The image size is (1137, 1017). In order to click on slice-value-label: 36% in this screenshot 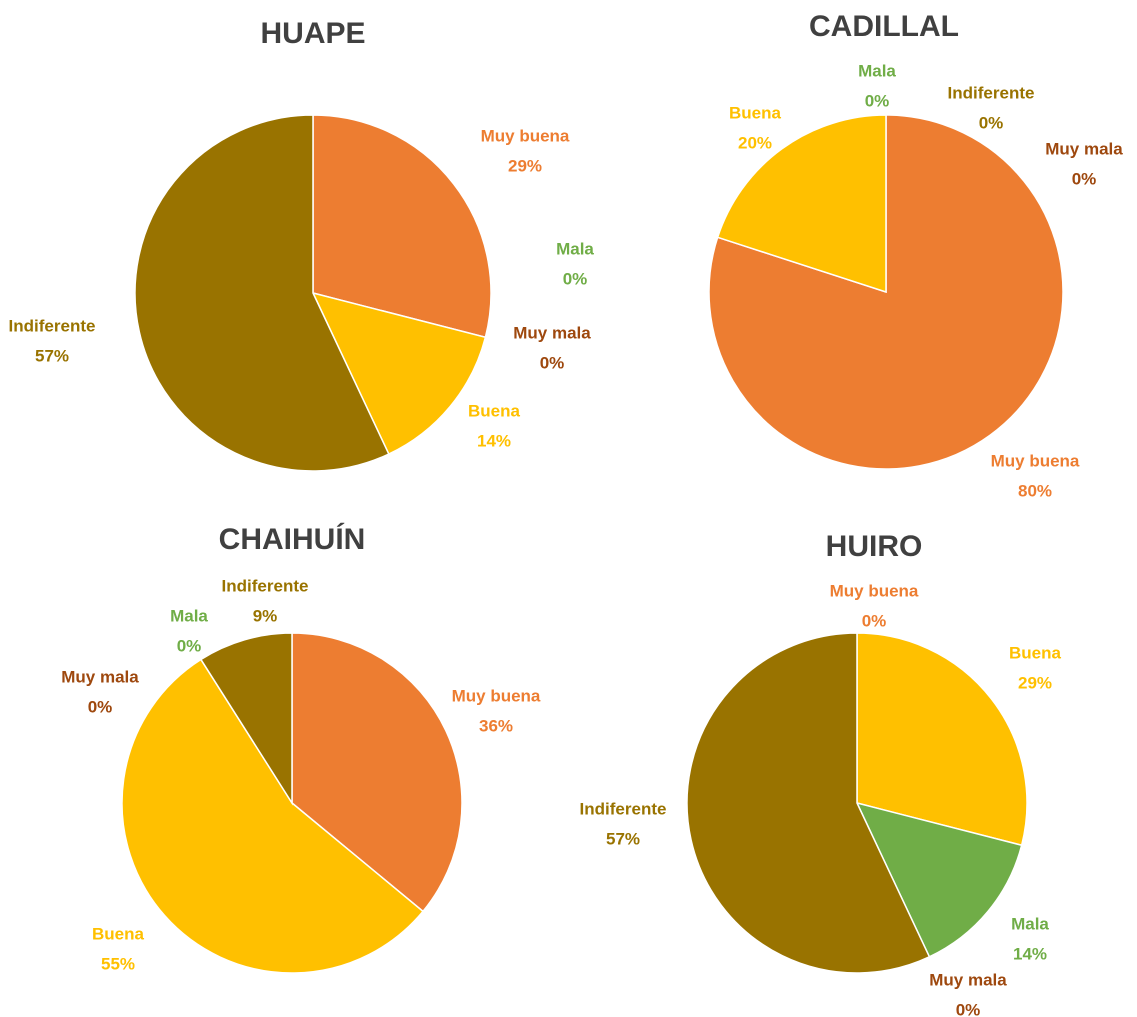, I will do `click(496, 725)`.